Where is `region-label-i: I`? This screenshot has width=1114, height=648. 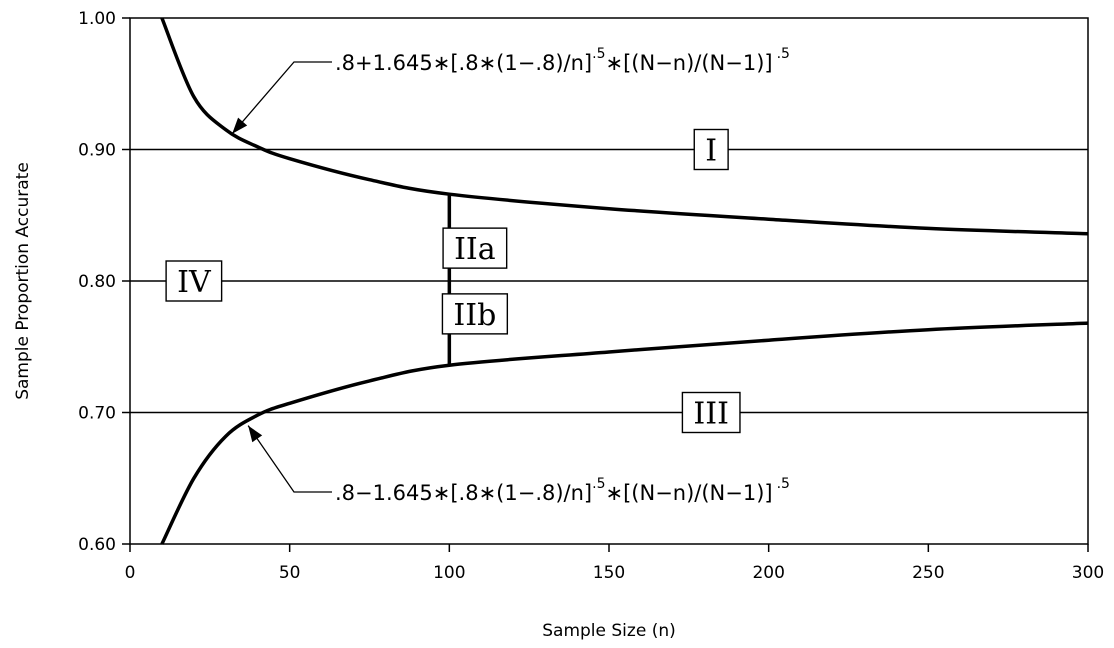
region-label-i: I is located at coordinates (711, 149).